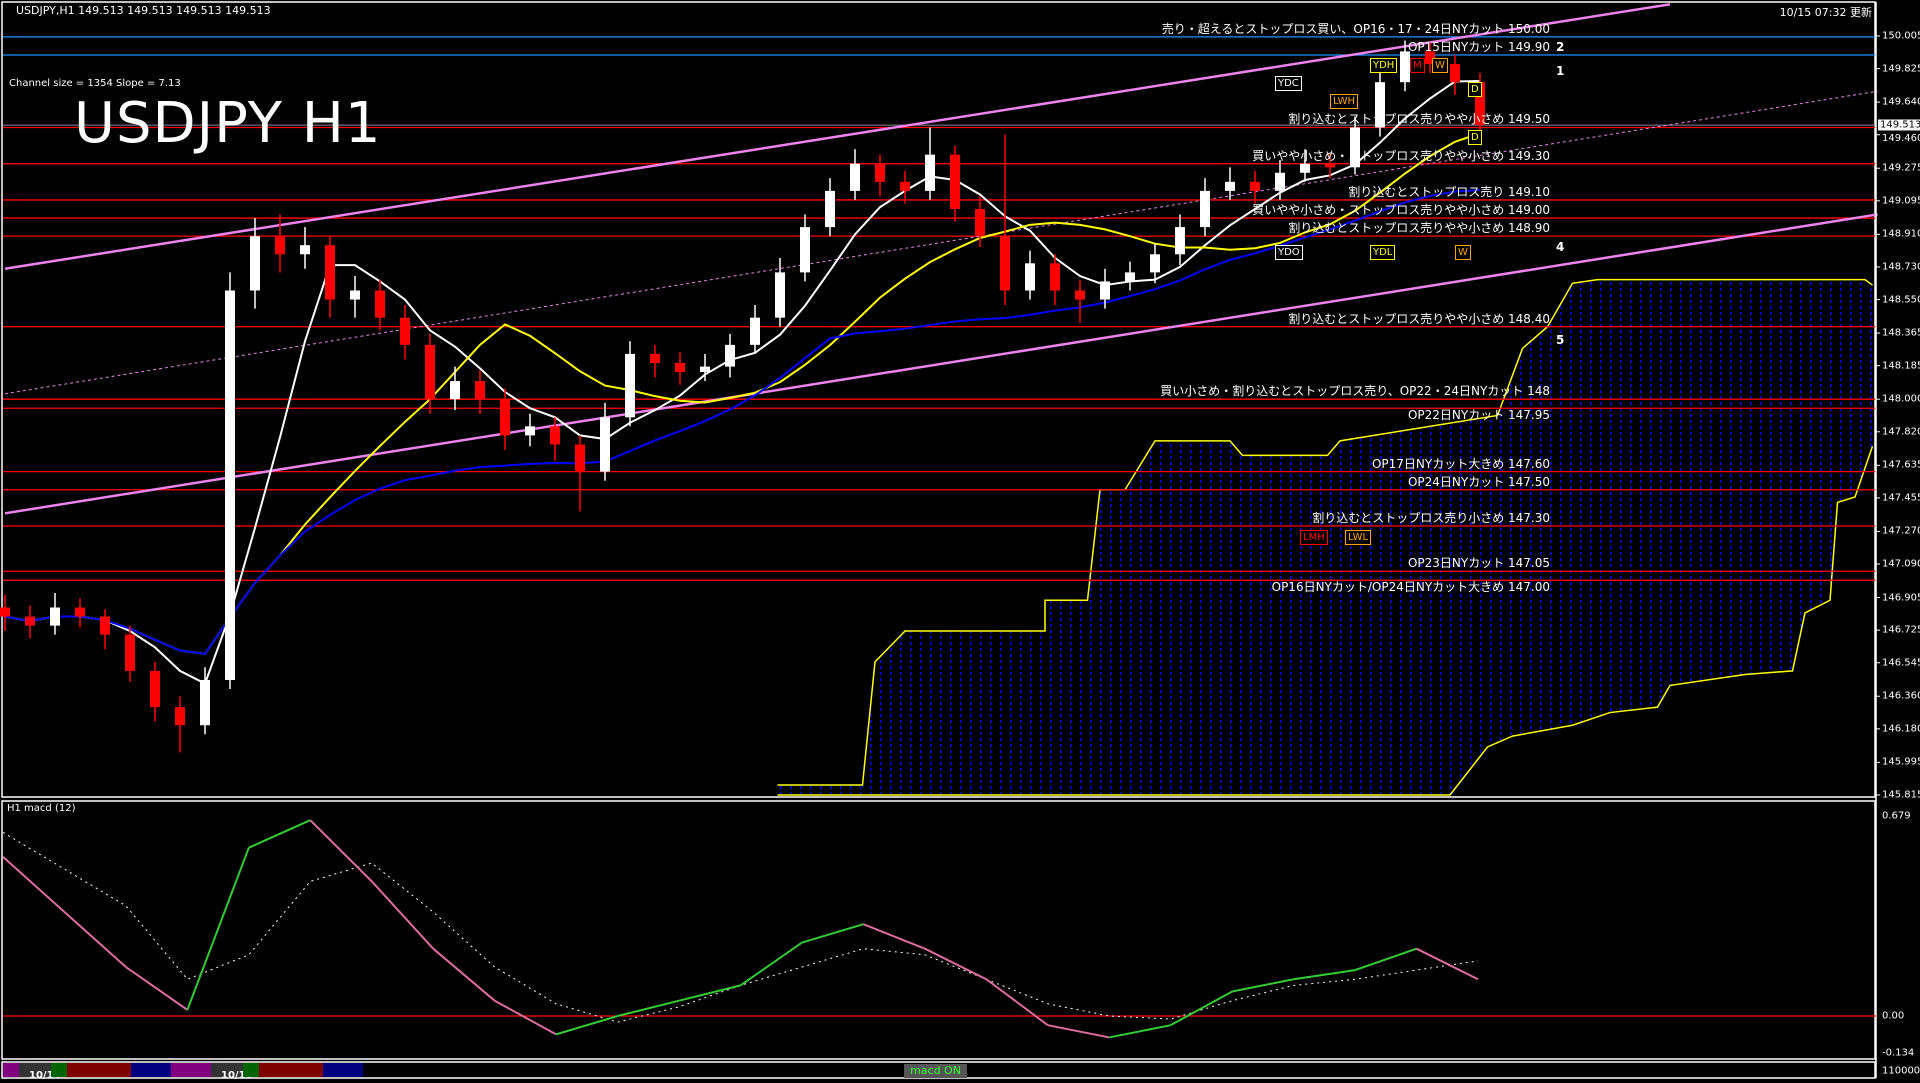 This screenshot has height=1083, width=1920. Describe the element at coordinates (1901, 598) in the screenshot. I see `price-tick-label: 146.905` at that location.